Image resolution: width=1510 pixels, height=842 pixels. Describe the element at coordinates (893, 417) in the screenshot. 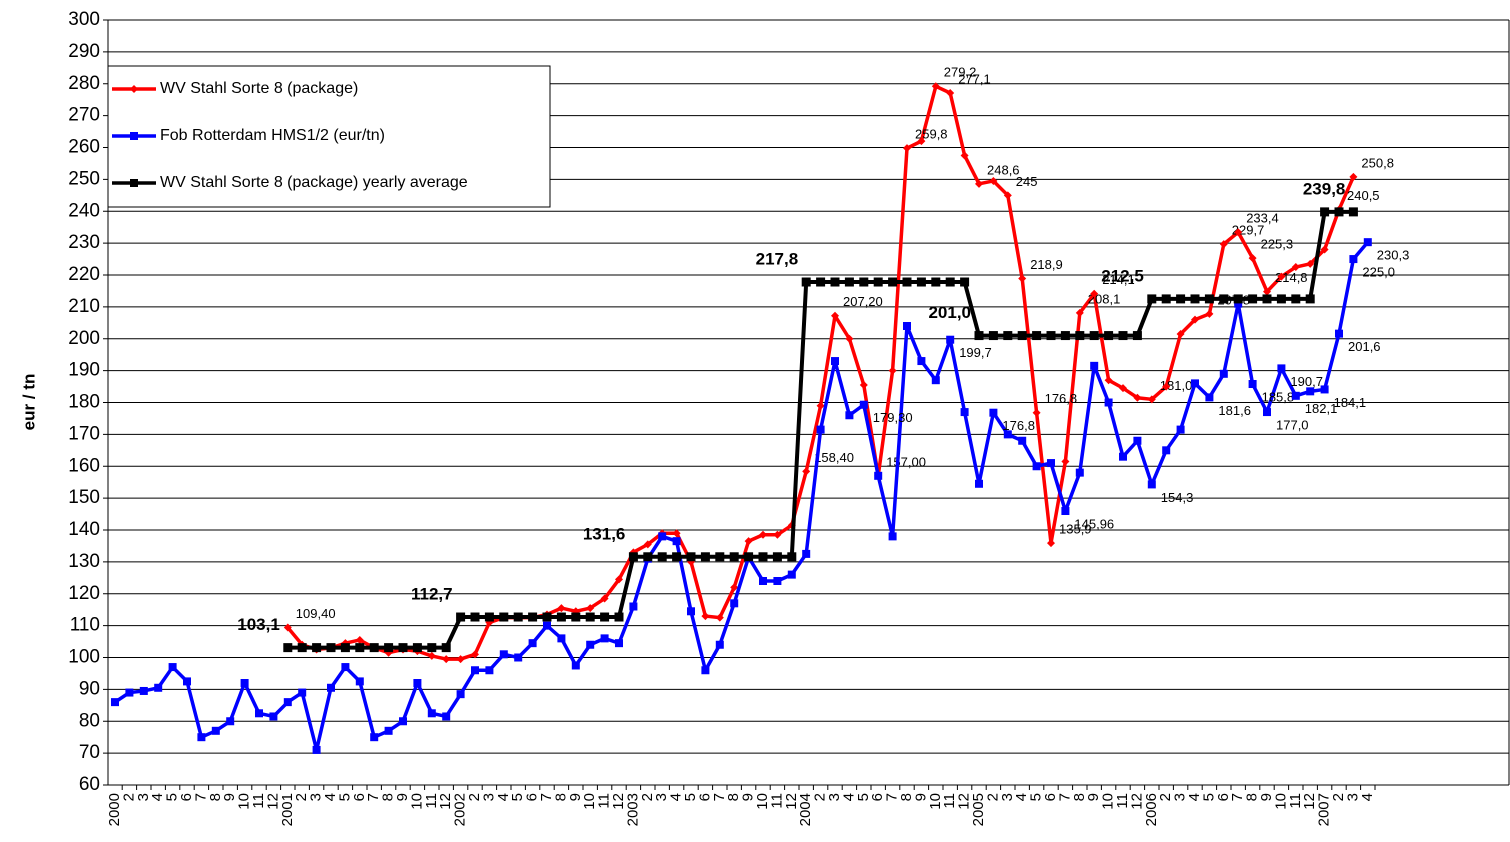

I see `data-label: 179,30` at that location.